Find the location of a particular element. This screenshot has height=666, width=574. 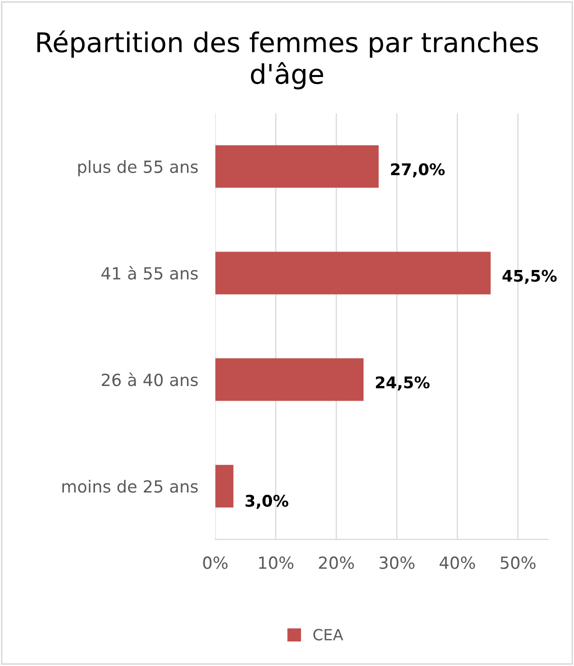

x-tick-label: 40% is located at coordinates (457, 563).